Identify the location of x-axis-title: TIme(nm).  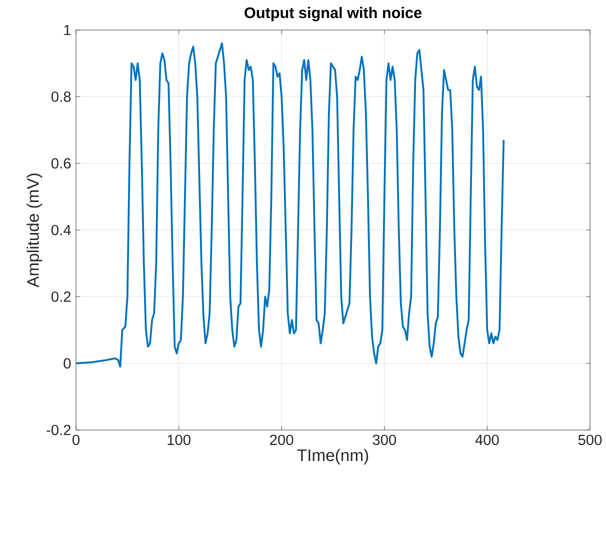
(332, 456).